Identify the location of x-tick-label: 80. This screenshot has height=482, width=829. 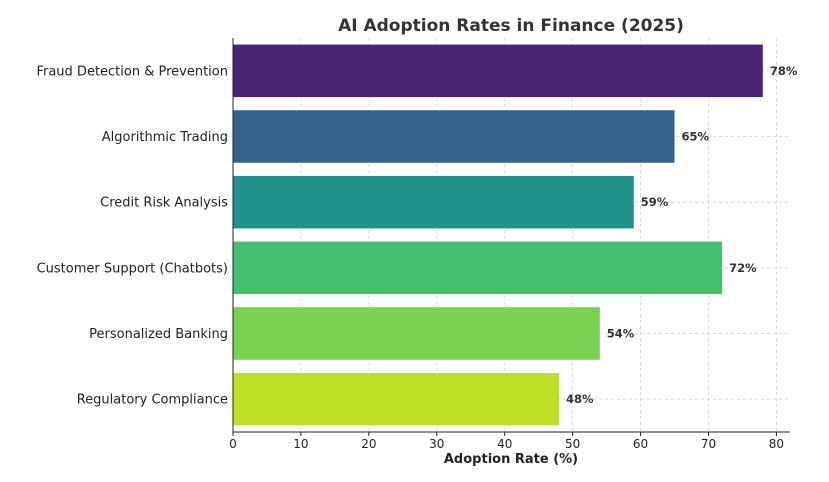
(776, 444).